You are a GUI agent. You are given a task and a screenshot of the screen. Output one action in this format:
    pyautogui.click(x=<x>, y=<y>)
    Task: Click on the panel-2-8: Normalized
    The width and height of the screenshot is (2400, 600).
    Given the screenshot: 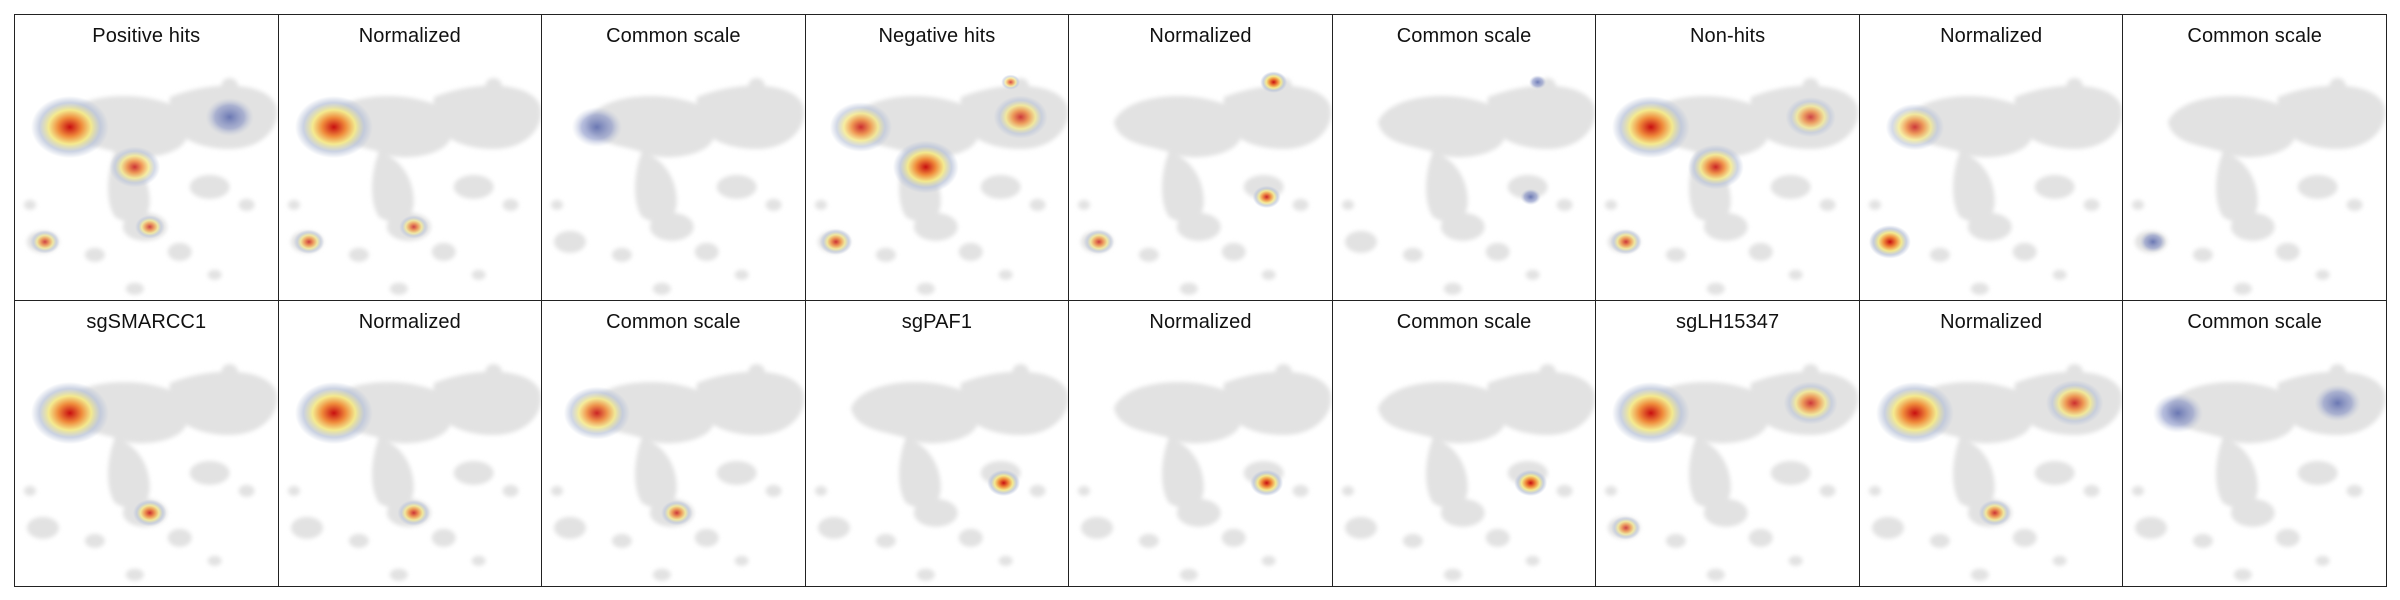 What is the action you would take?
    pyautogui.click(x=1991, y=443)
    